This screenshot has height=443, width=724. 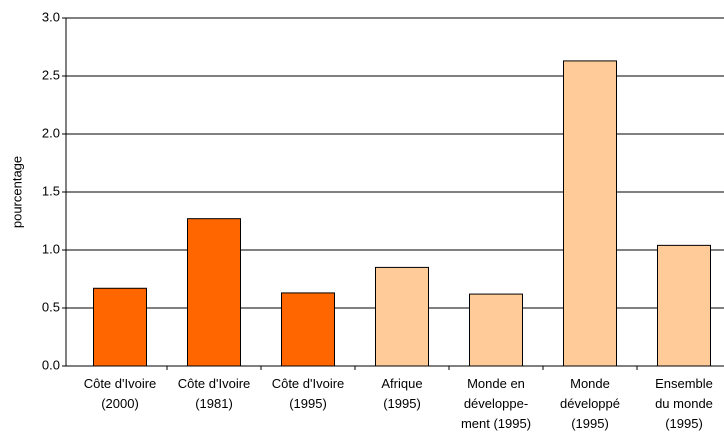 I want to click on x-tick-label: Monde en développe-ment (1995), so click(x=496, y=403).